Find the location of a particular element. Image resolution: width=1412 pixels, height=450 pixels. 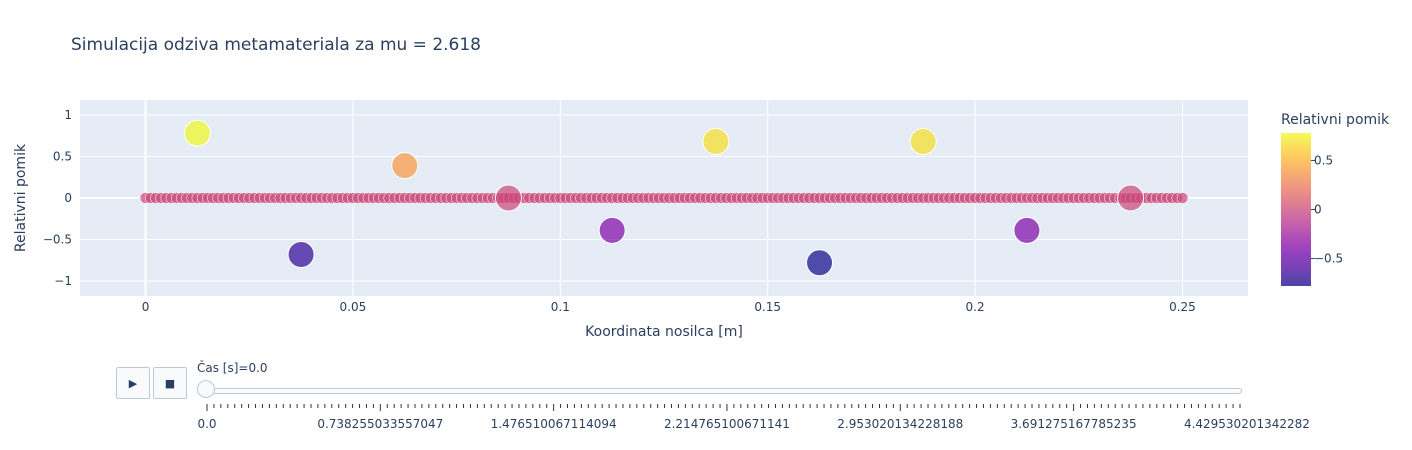

colorbar-title: Relativni pomik is located at coordinates (1335, 120).